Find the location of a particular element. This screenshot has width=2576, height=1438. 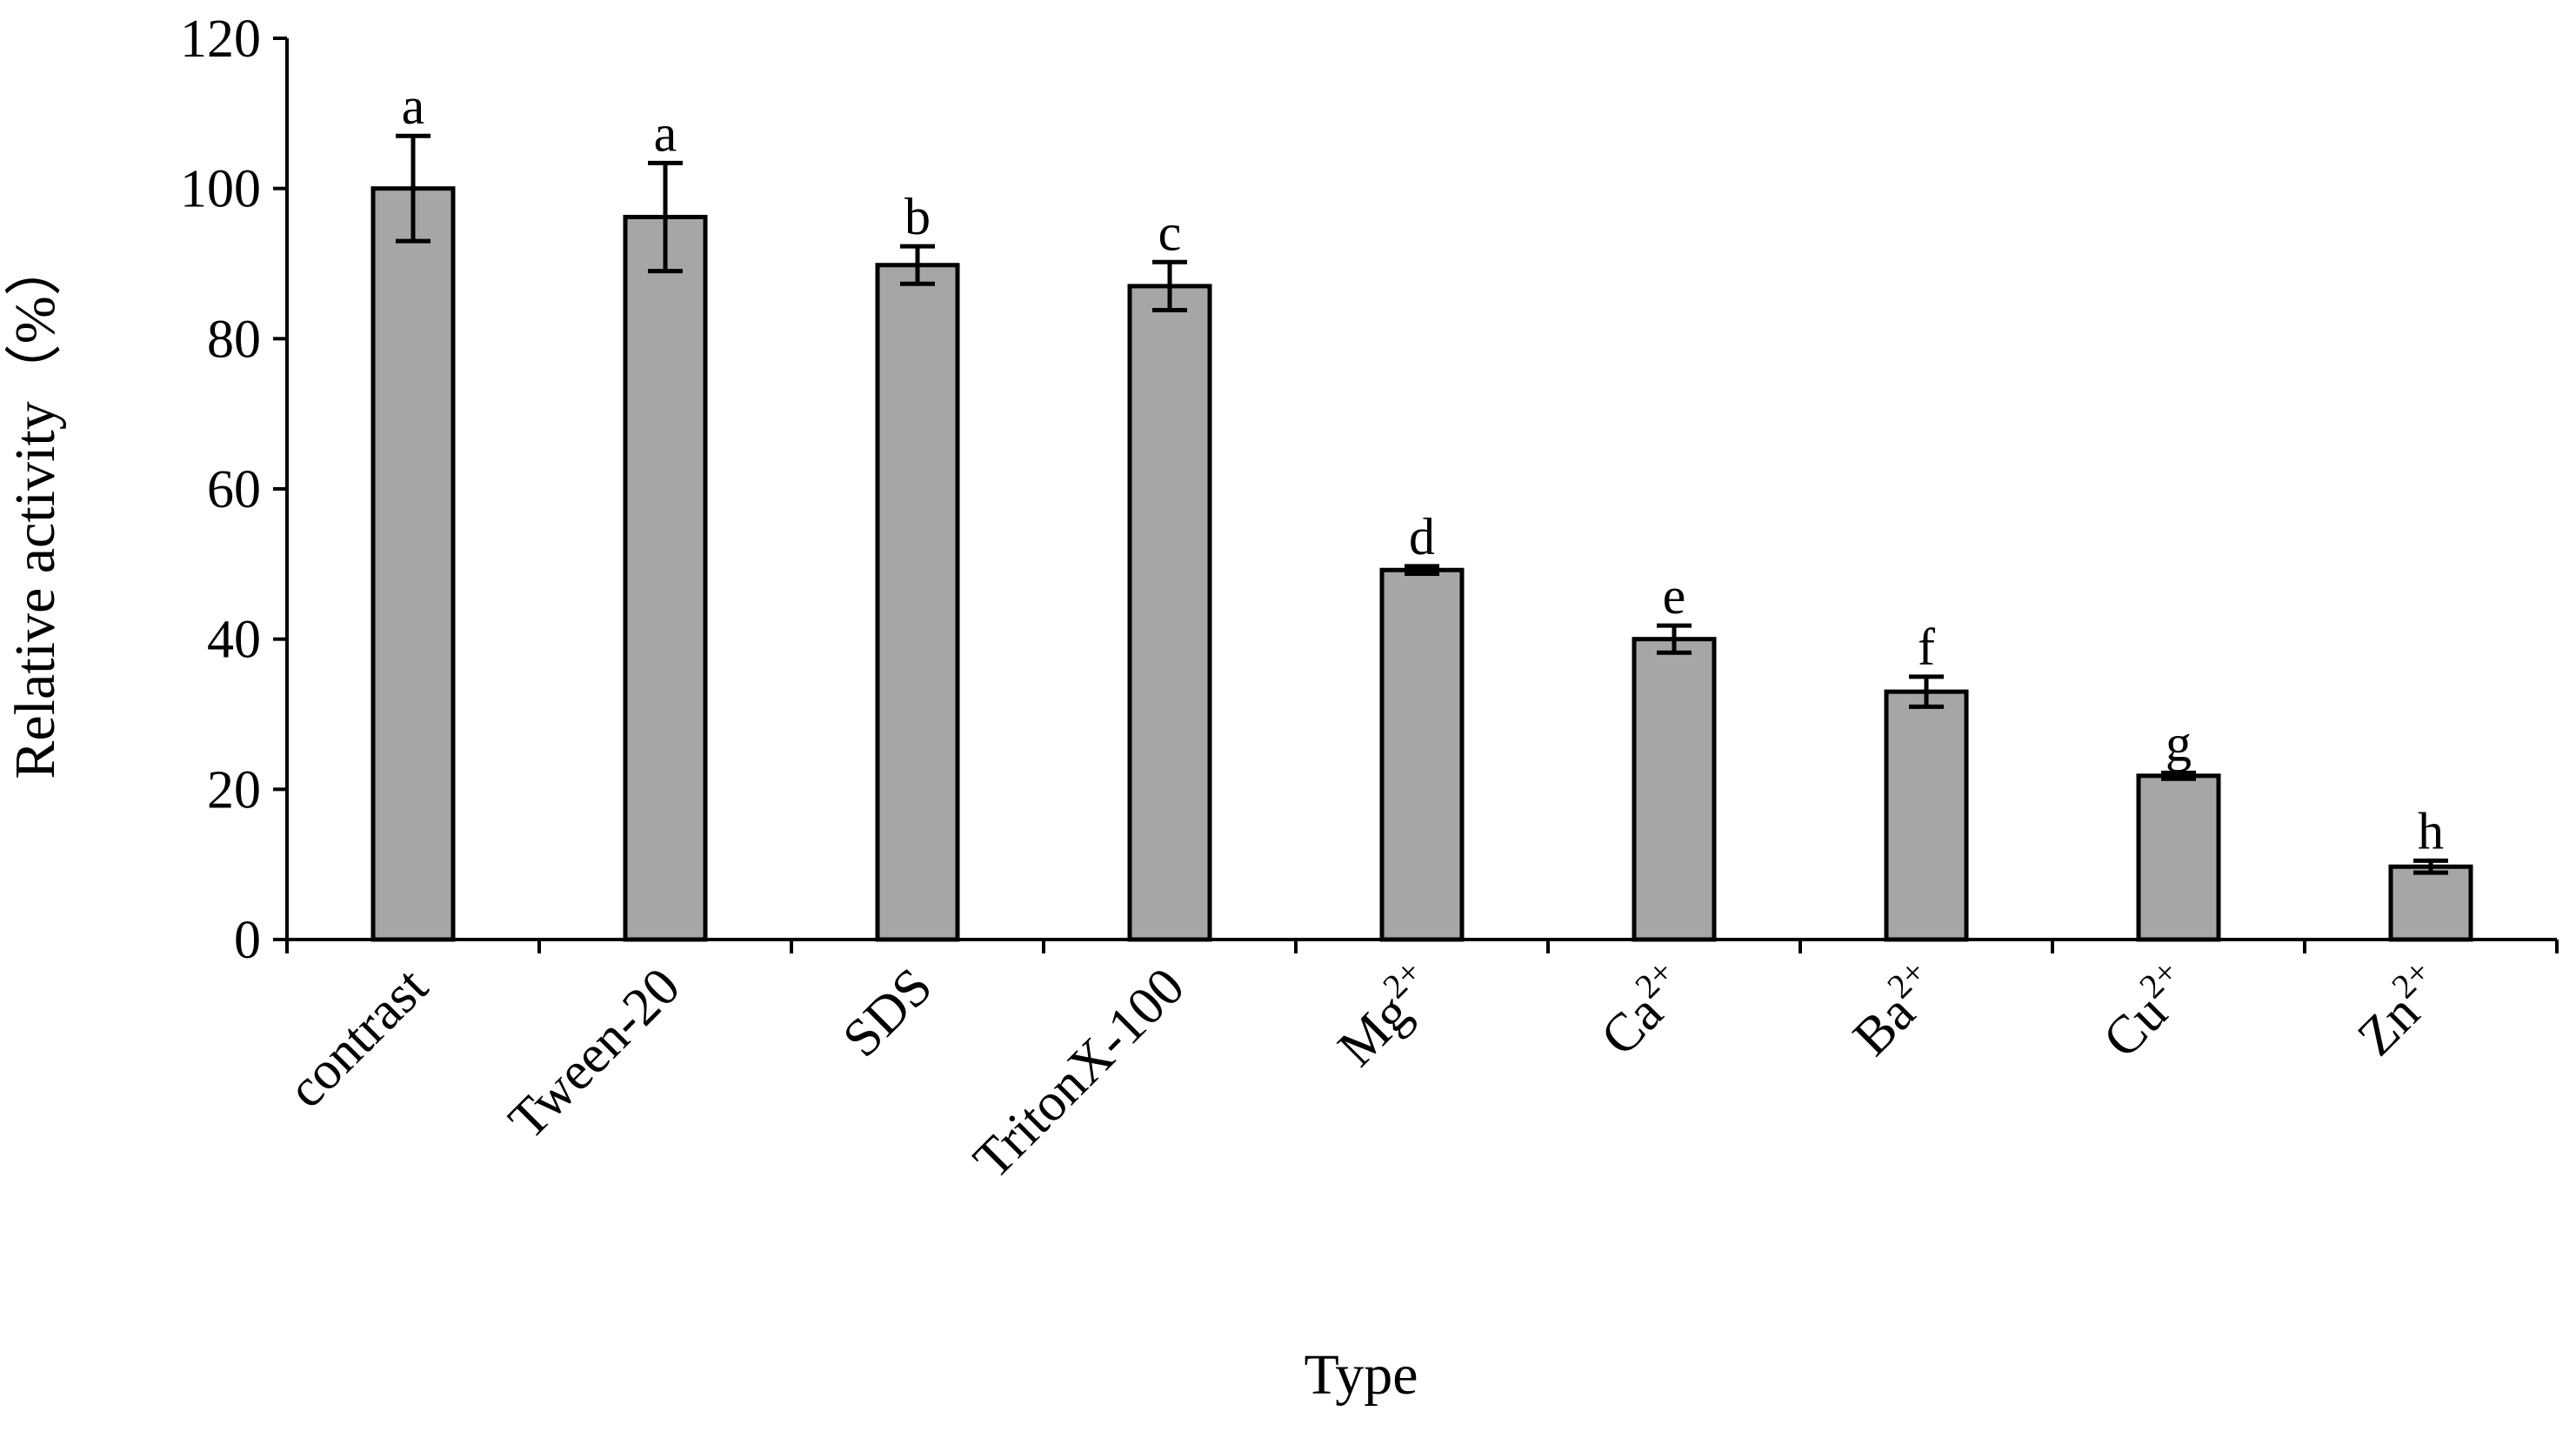

y-tick-label: 40 is located at coordinates (234, 640).